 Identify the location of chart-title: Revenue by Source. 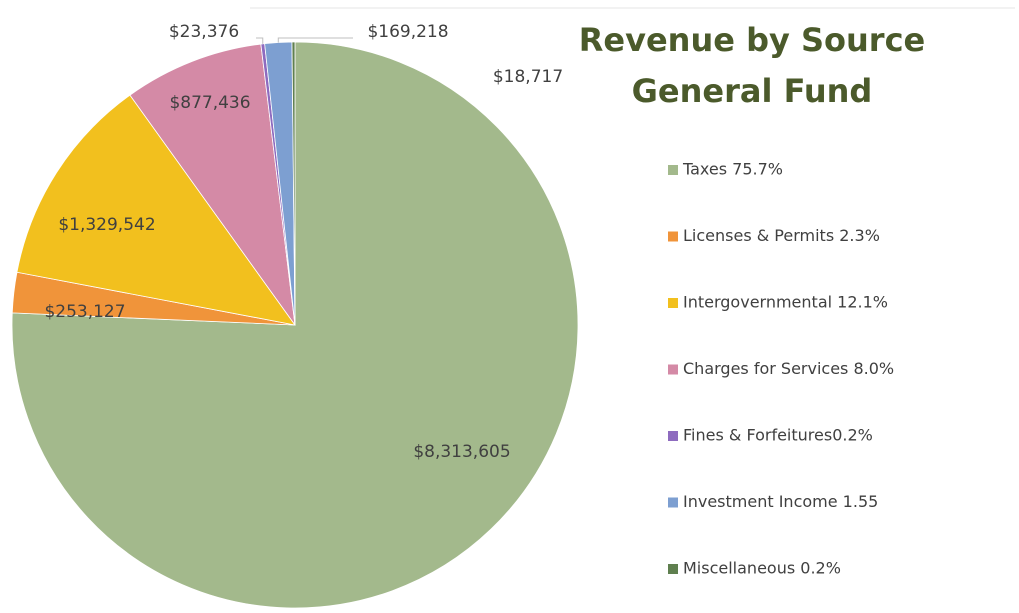
(752, 40).